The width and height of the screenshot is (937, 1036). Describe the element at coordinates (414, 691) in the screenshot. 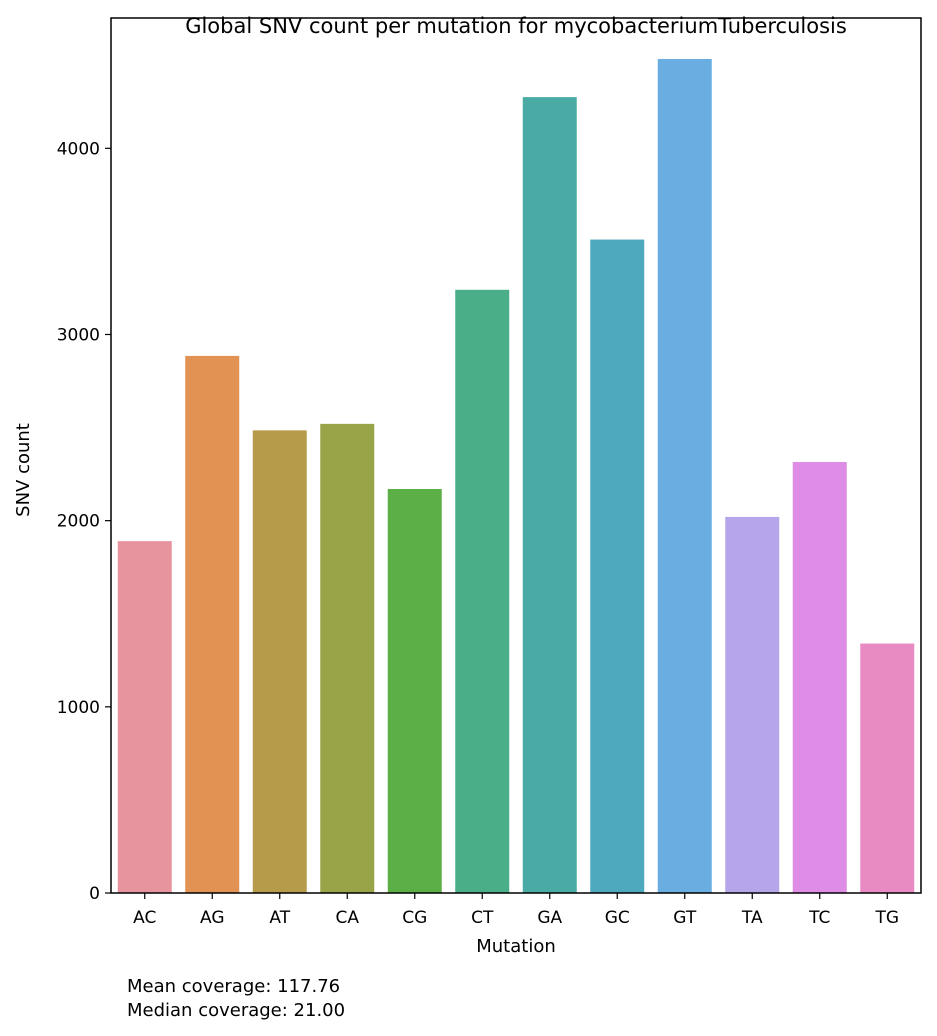

I see `bar-cg` at that location.